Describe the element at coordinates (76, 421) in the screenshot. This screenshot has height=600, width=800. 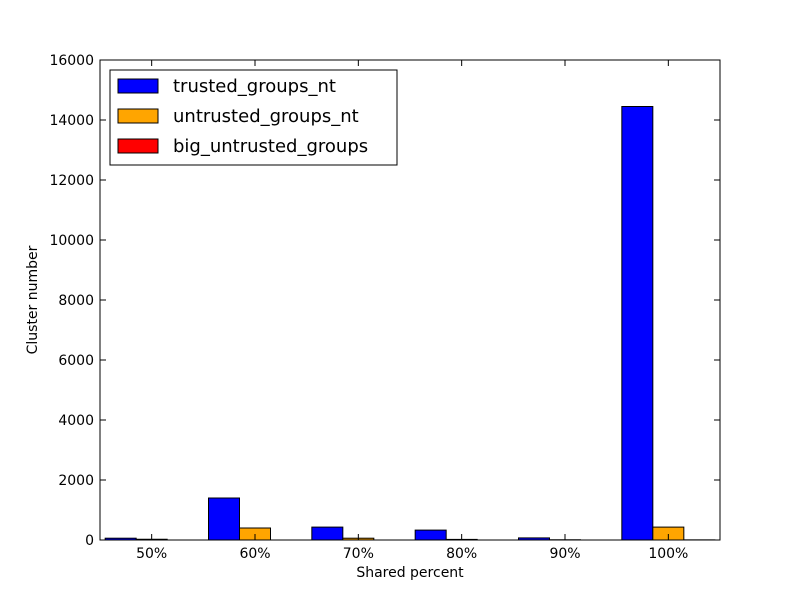
I see `y-tick-label: 4000` at that location.